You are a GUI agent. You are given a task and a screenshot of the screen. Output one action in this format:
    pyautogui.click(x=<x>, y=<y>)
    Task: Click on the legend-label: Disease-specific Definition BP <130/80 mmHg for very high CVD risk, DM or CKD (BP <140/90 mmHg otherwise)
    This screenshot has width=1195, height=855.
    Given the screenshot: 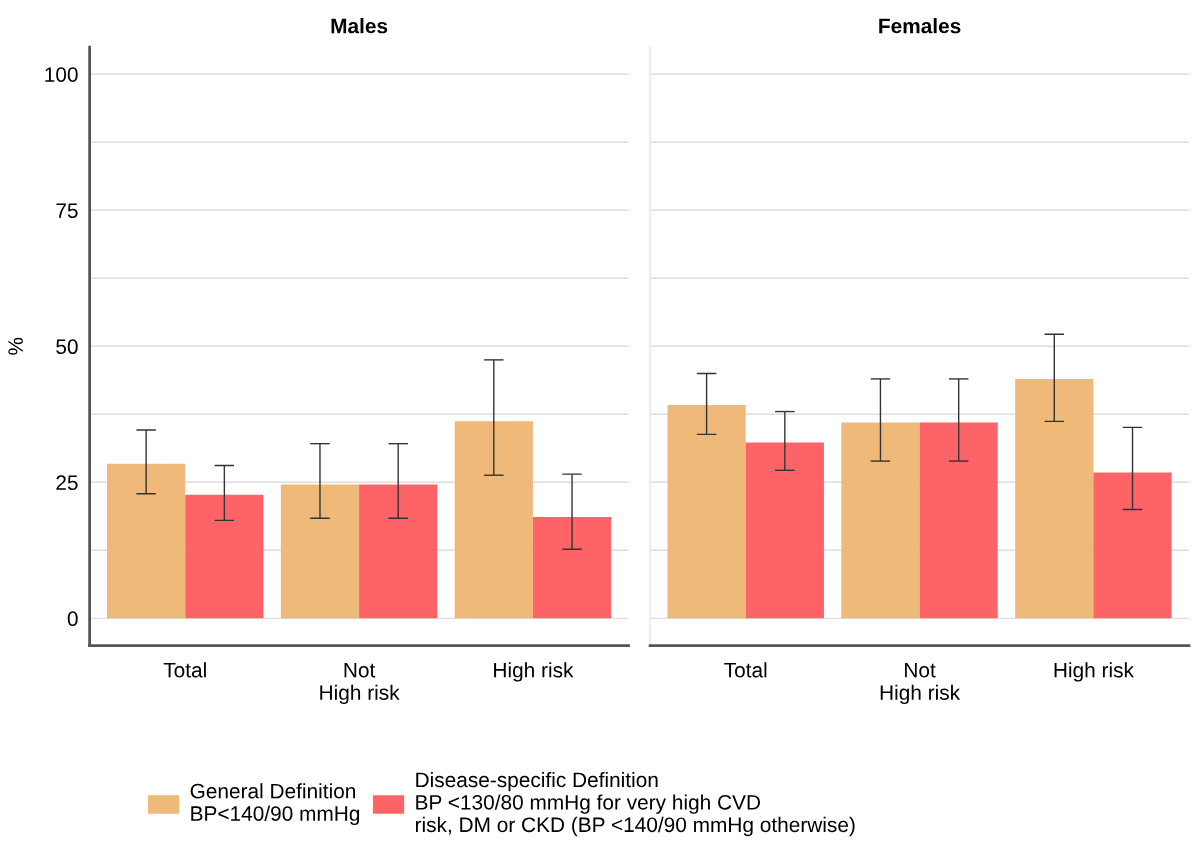 What is the action you would take?
    pyautogui.click(x=635, y=804)
    